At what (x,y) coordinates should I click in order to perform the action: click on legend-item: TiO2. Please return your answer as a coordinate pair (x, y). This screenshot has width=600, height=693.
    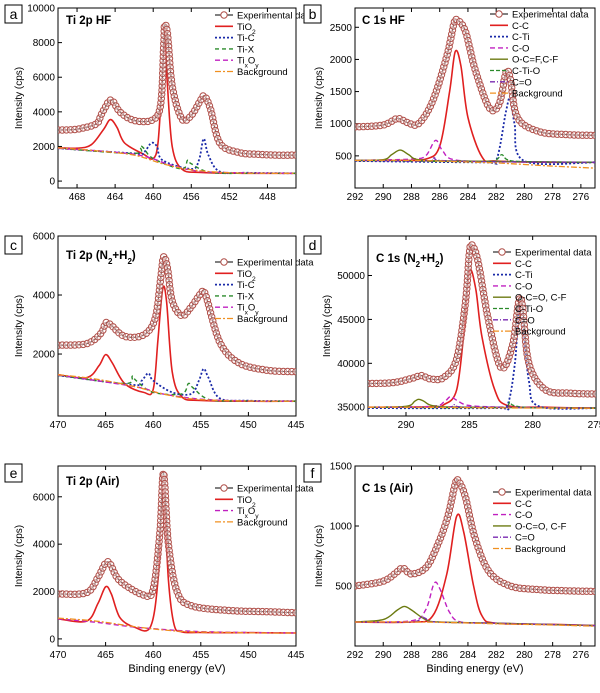
    Looking at the image, I should click on (235, 275).